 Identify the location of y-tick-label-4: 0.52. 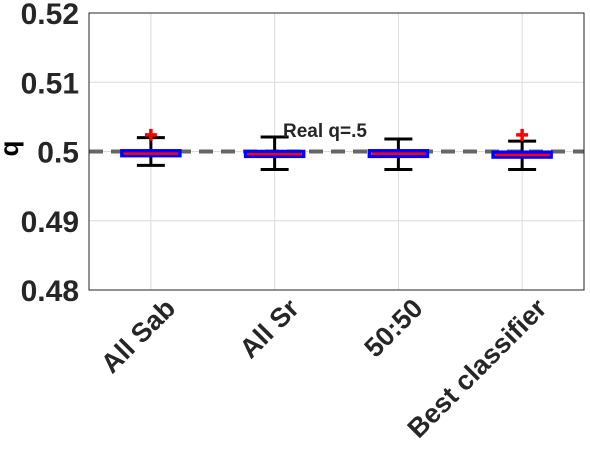
(50, 15).